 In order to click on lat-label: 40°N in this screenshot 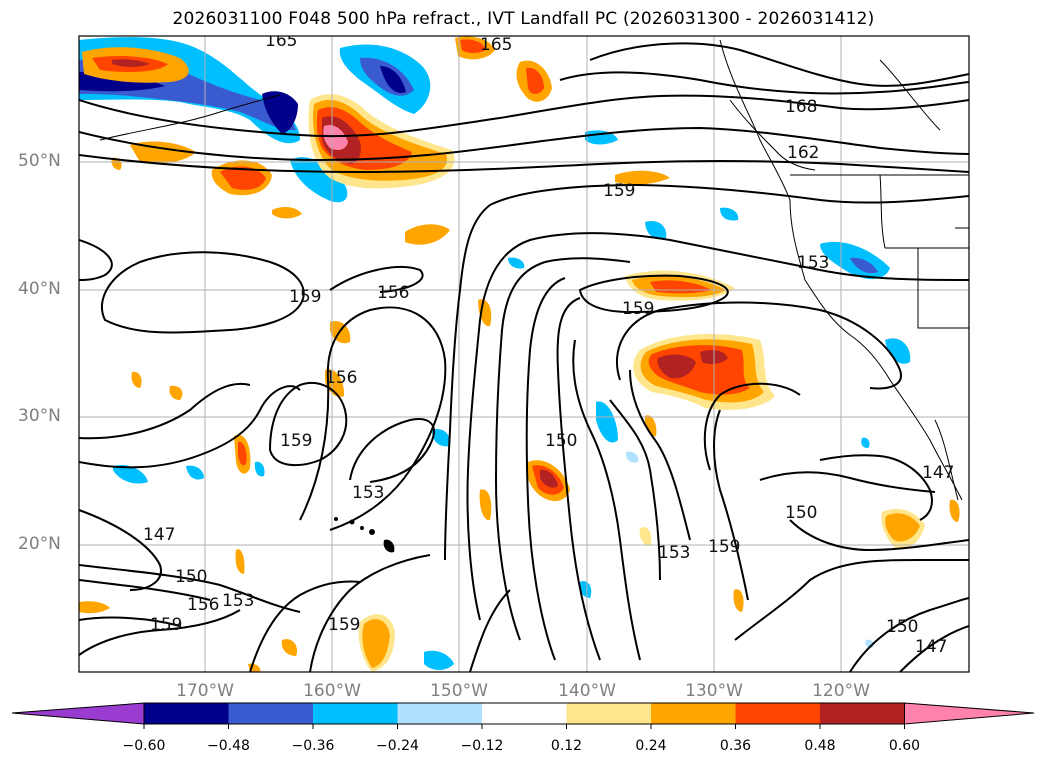, I will do `click(39, 289)`.